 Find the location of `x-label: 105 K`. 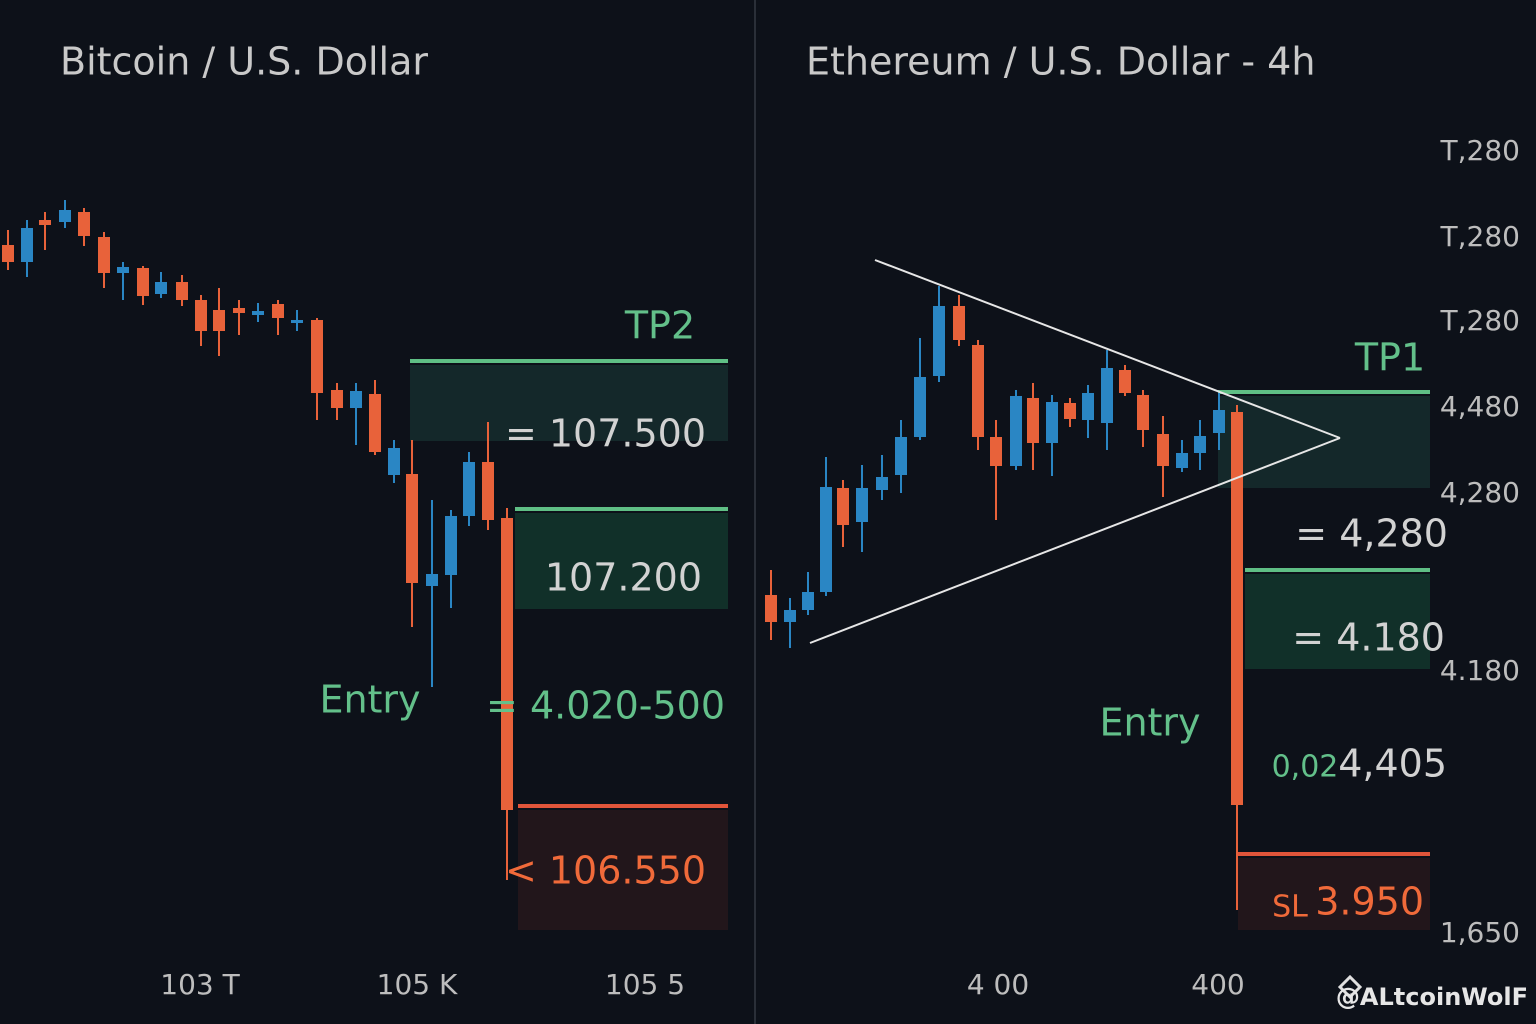

x-label: 105 K is located at coordinates (417, 984).